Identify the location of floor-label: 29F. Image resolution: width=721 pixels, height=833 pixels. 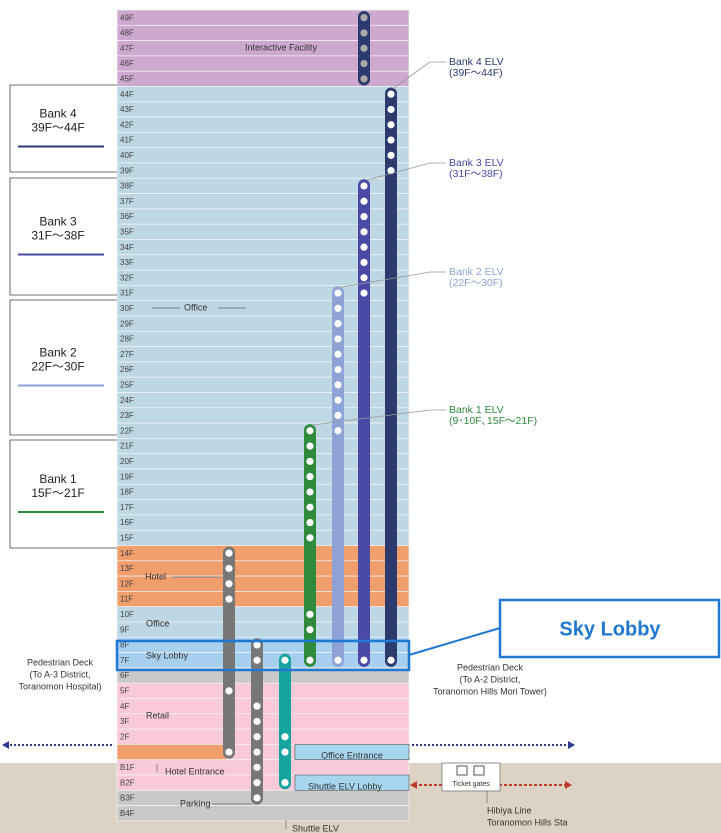
(127, 323).